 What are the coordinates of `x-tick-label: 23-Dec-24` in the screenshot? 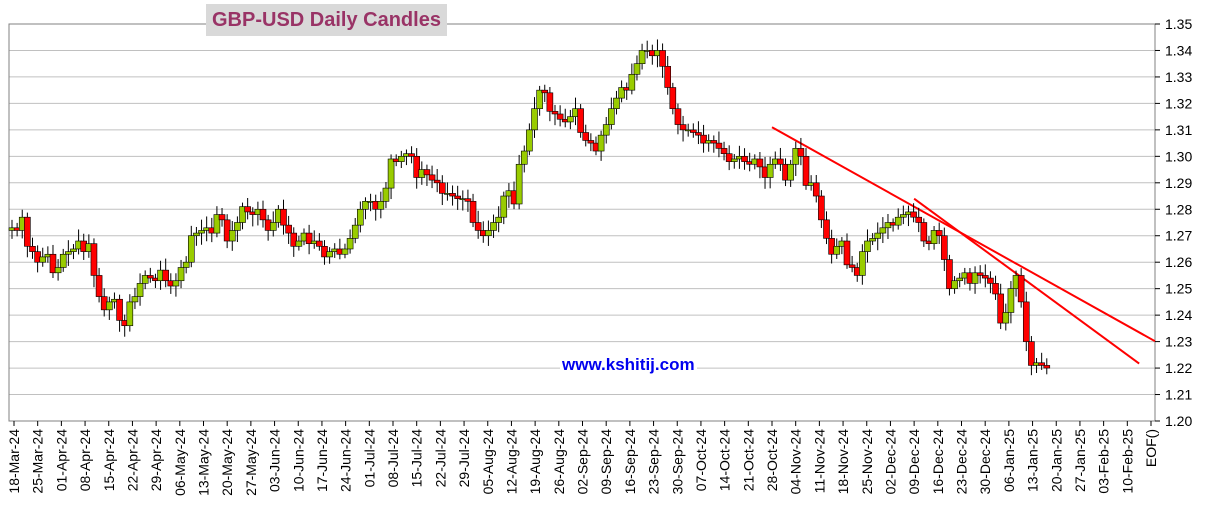 It's located at (962, 462).